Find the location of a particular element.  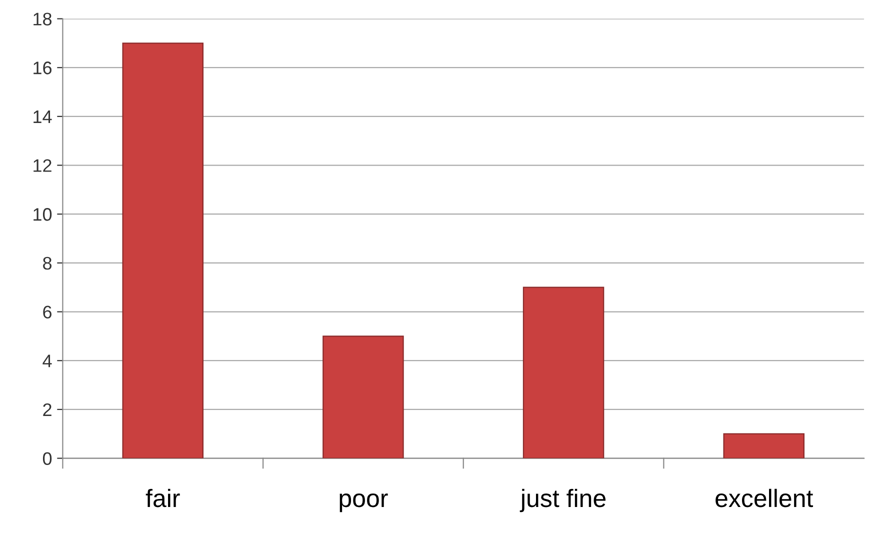

x-tick-label: fair is located at coordinates (163, 498).